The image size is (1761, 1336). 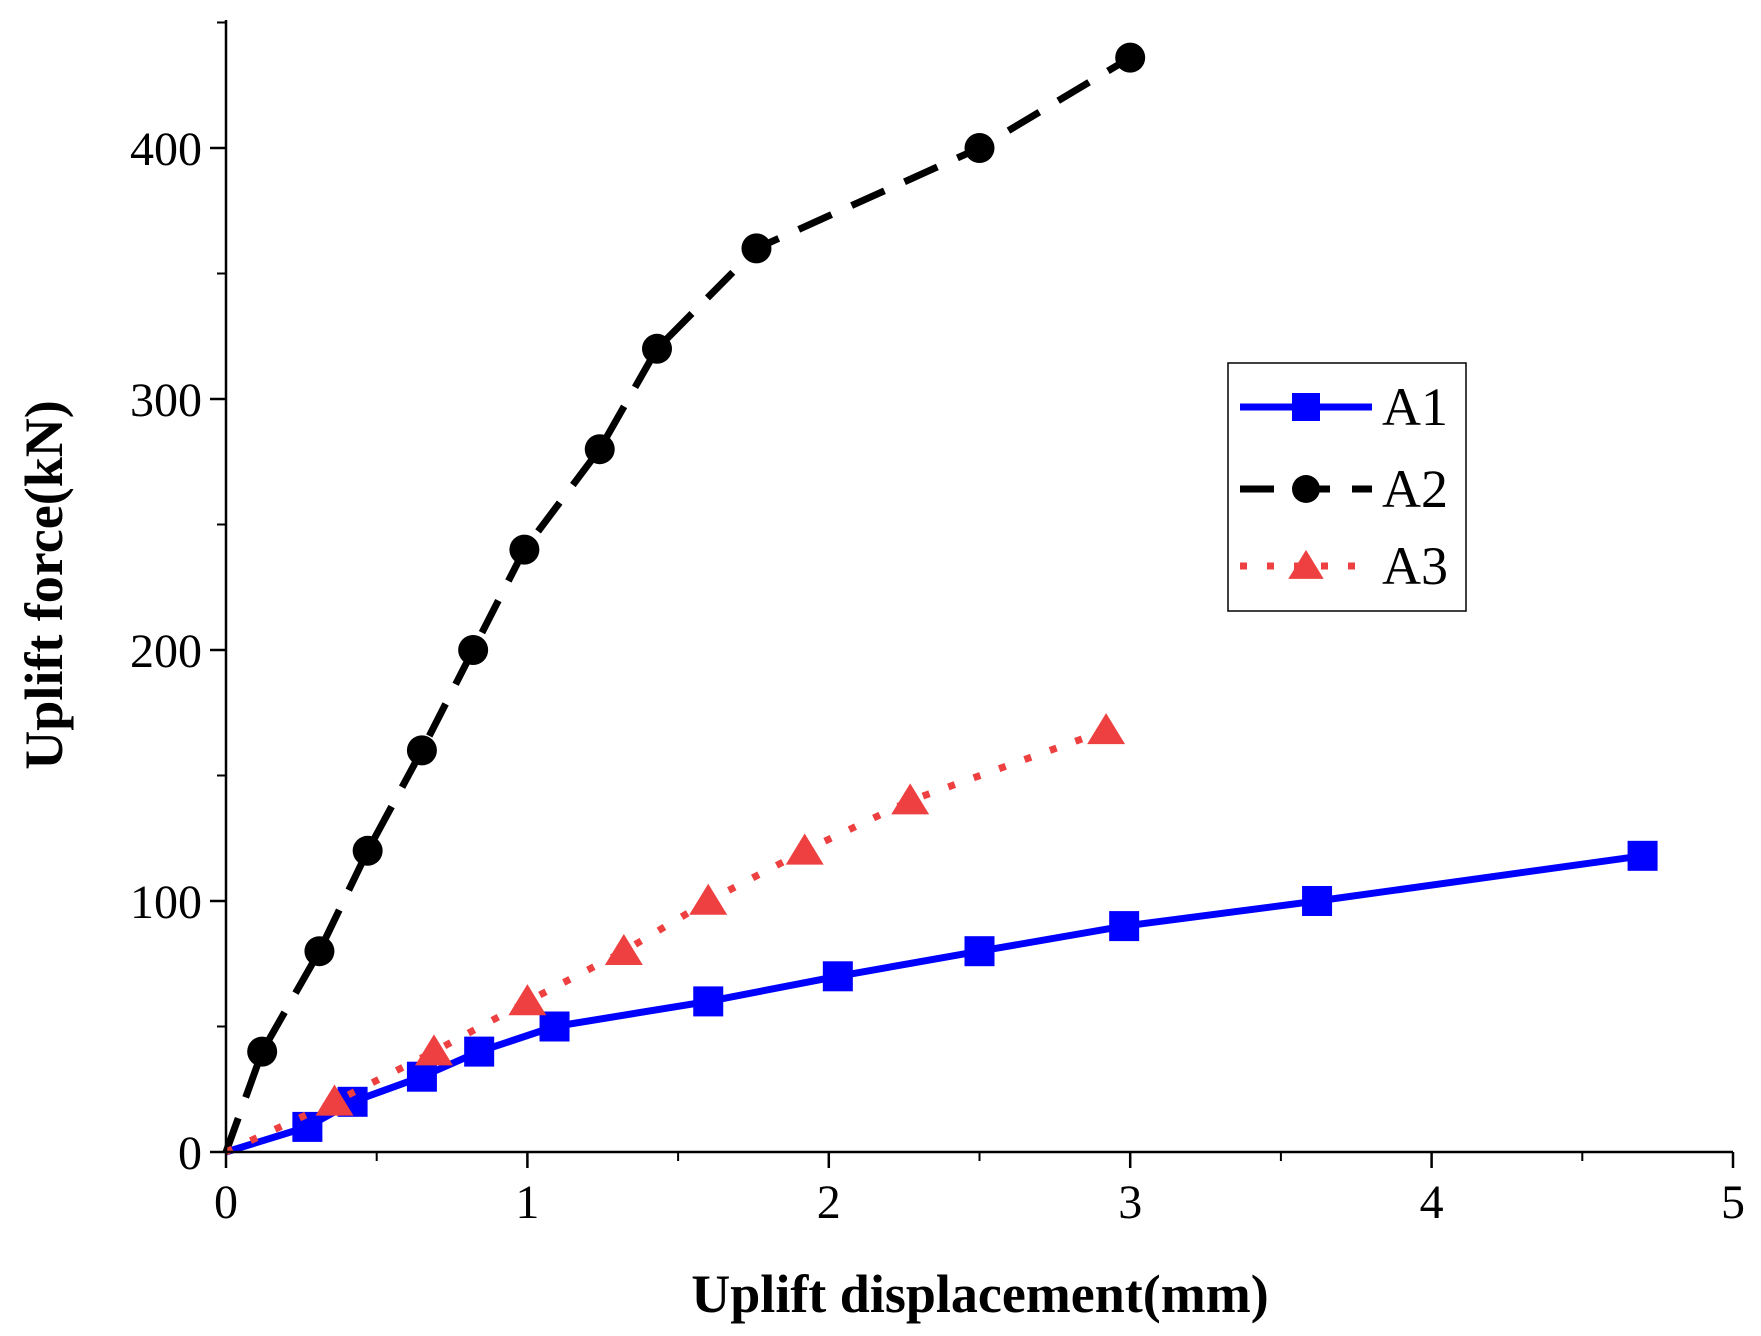 I want to click on y-axis-title: Uplift force(kN), so click(x=44, y=584).